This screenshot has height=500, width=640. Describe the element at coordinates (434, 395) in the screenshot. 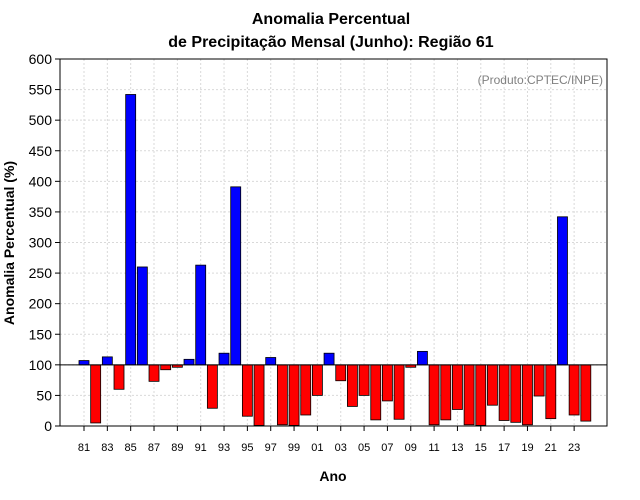

I see `bar-2011` at that location.